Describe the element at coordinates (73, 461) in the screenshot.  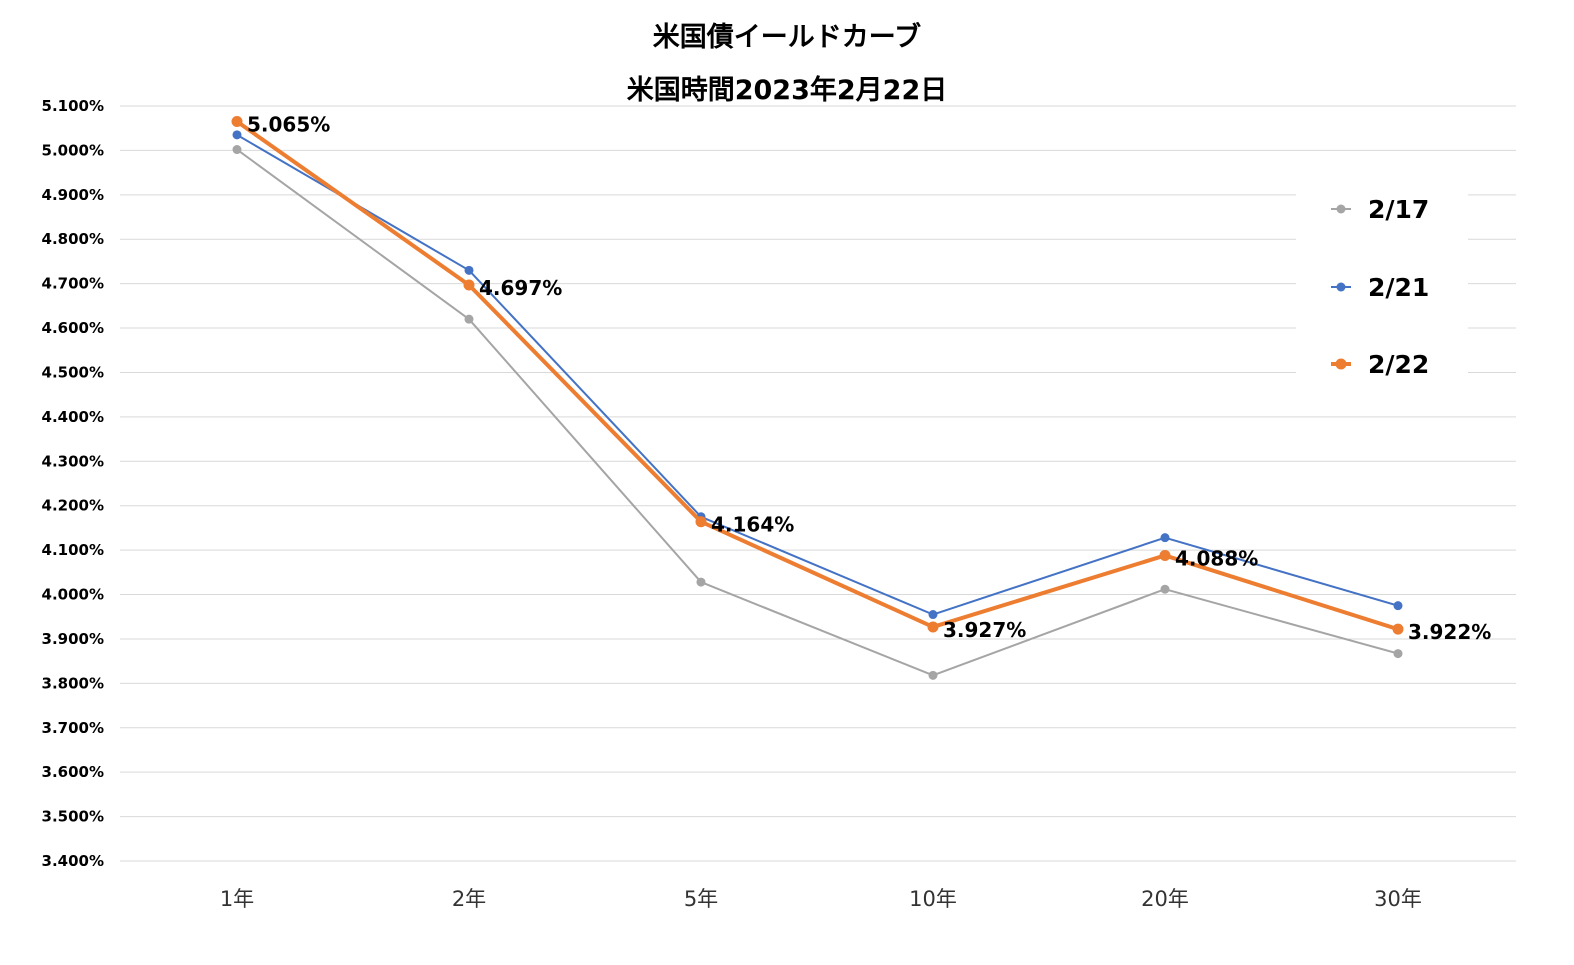
I see `y-tick-label: 4.300%` at that location.